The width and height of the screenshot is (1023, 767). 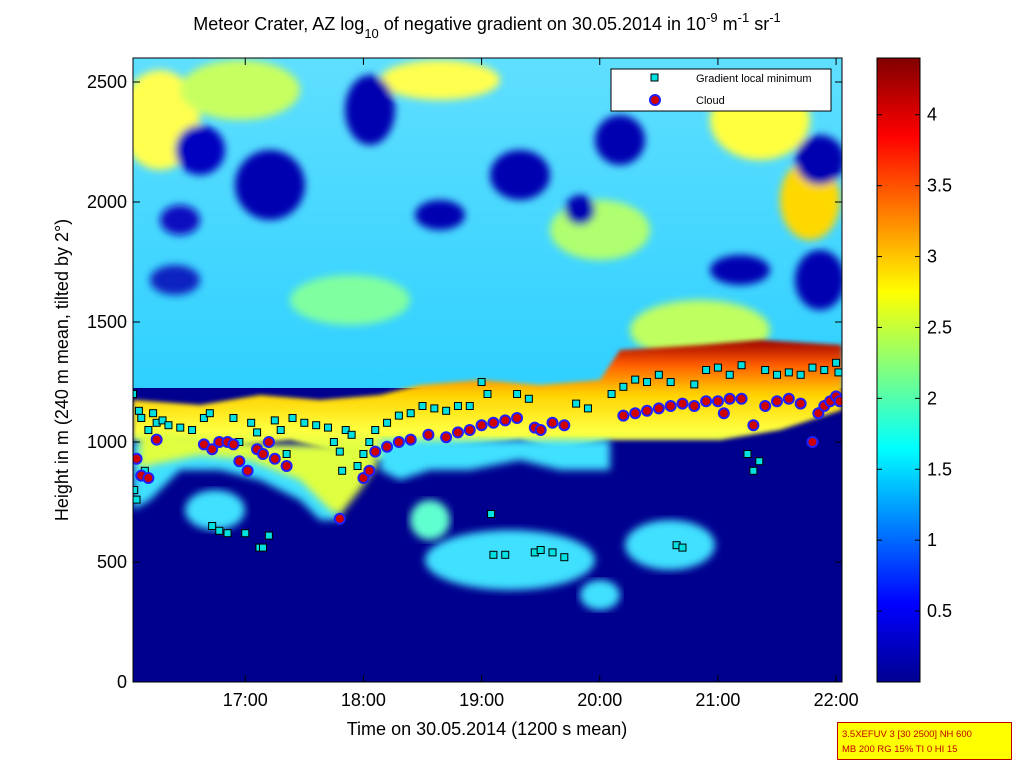 I want to click on x-tick-label: 20:00, so click(x=599, y=700).